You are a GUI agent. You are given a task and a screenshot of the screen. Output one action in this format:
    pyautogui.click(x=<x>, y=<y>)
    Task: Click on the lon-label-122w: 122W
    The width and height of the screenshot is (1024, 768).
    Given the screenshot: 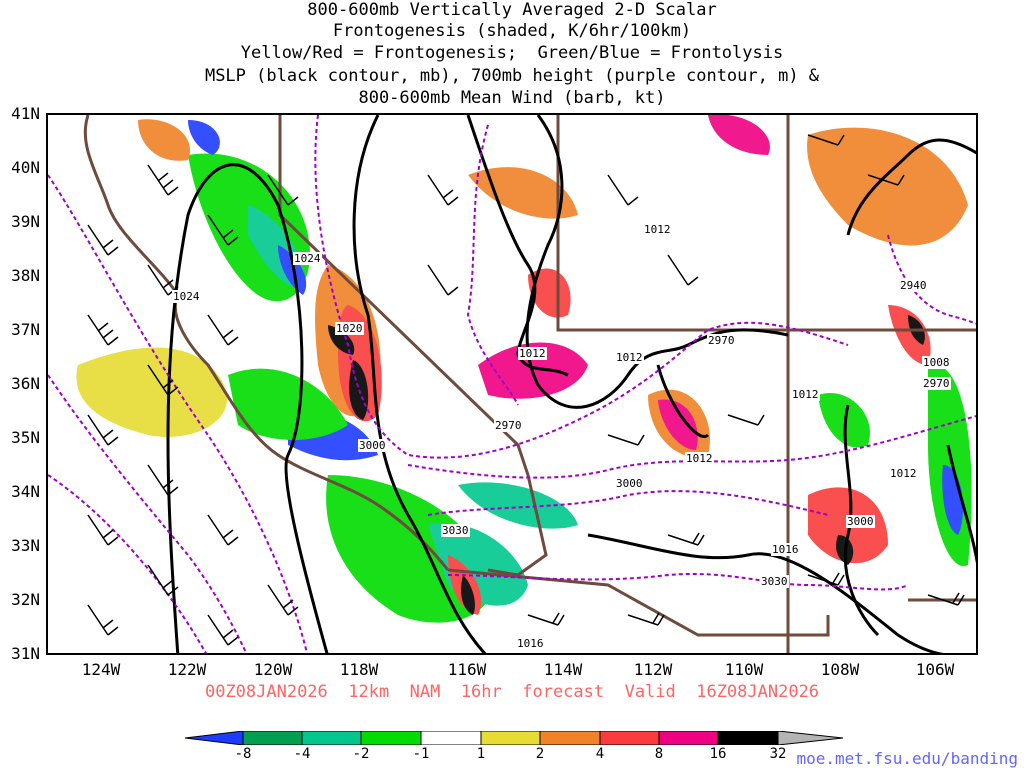 What is the action you would take?
    pyautogui.click(x=187, y=669)
    